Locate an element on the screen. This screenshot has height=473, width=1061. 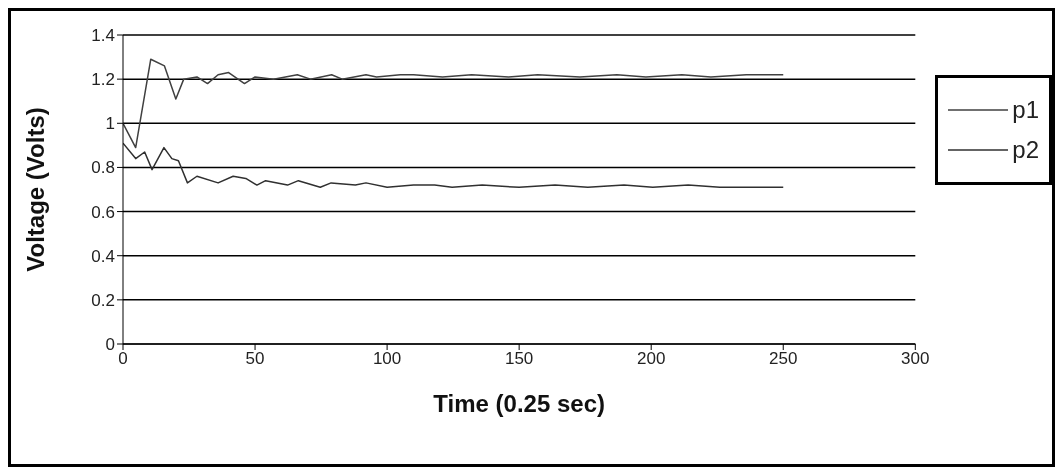
x-tick-label: 300 is located at coordinates (915, 359).